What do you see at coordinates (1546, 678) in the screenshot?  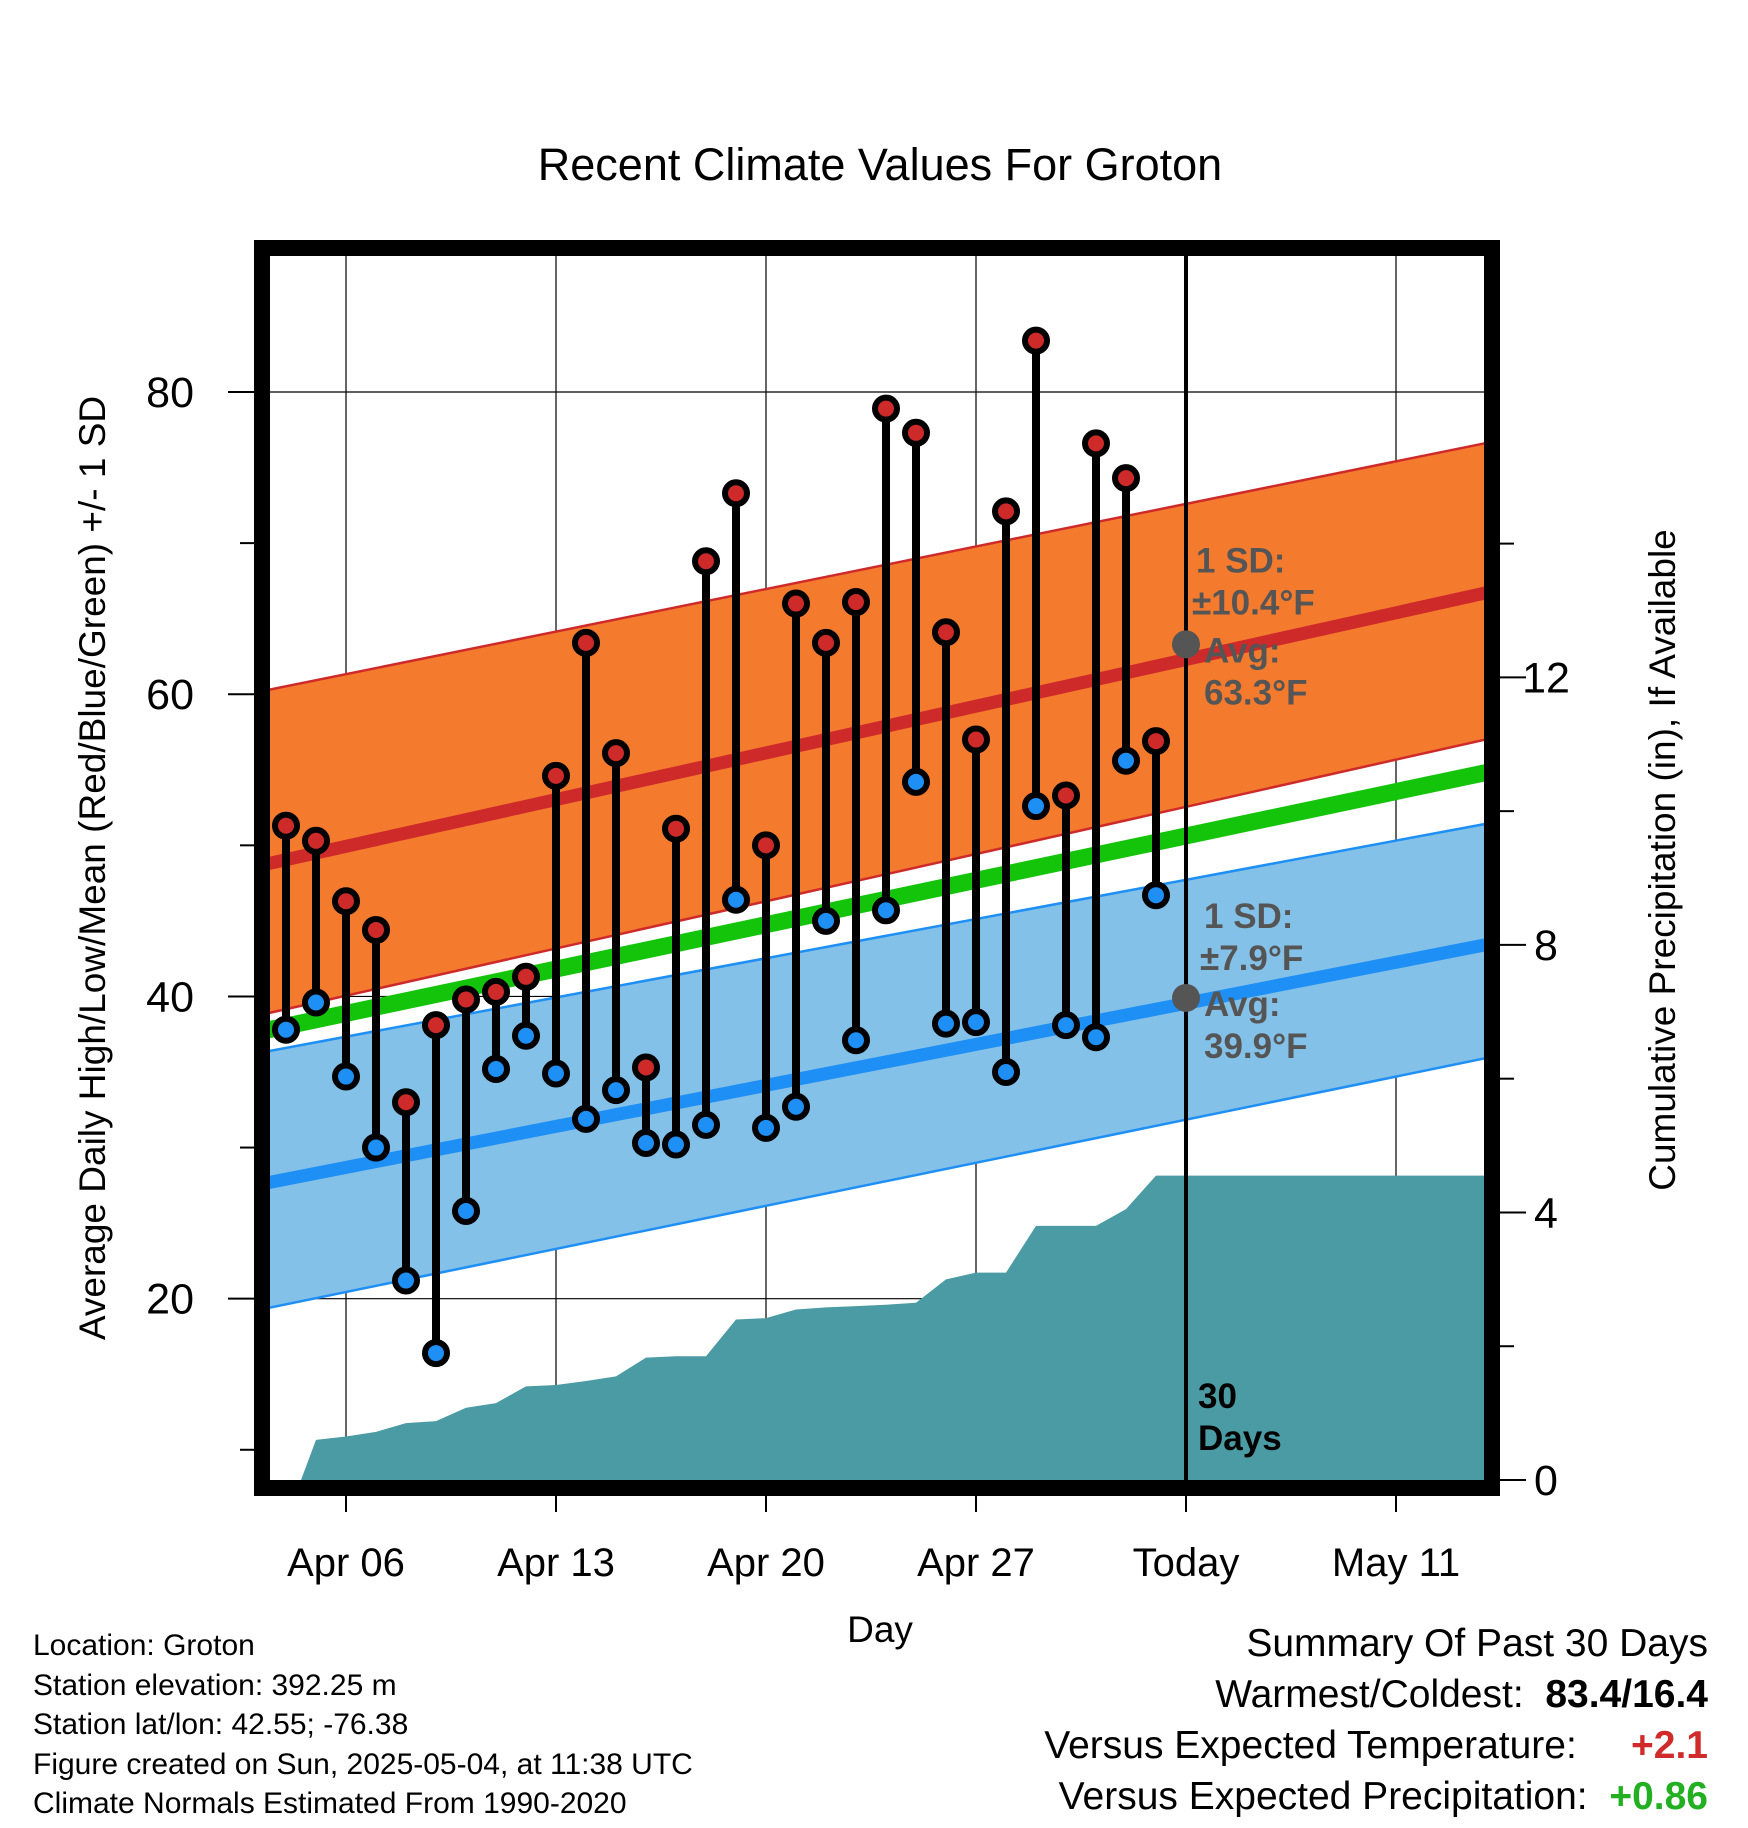 I see `y2-tick-label: 12` at bounding box center [1546, 678].